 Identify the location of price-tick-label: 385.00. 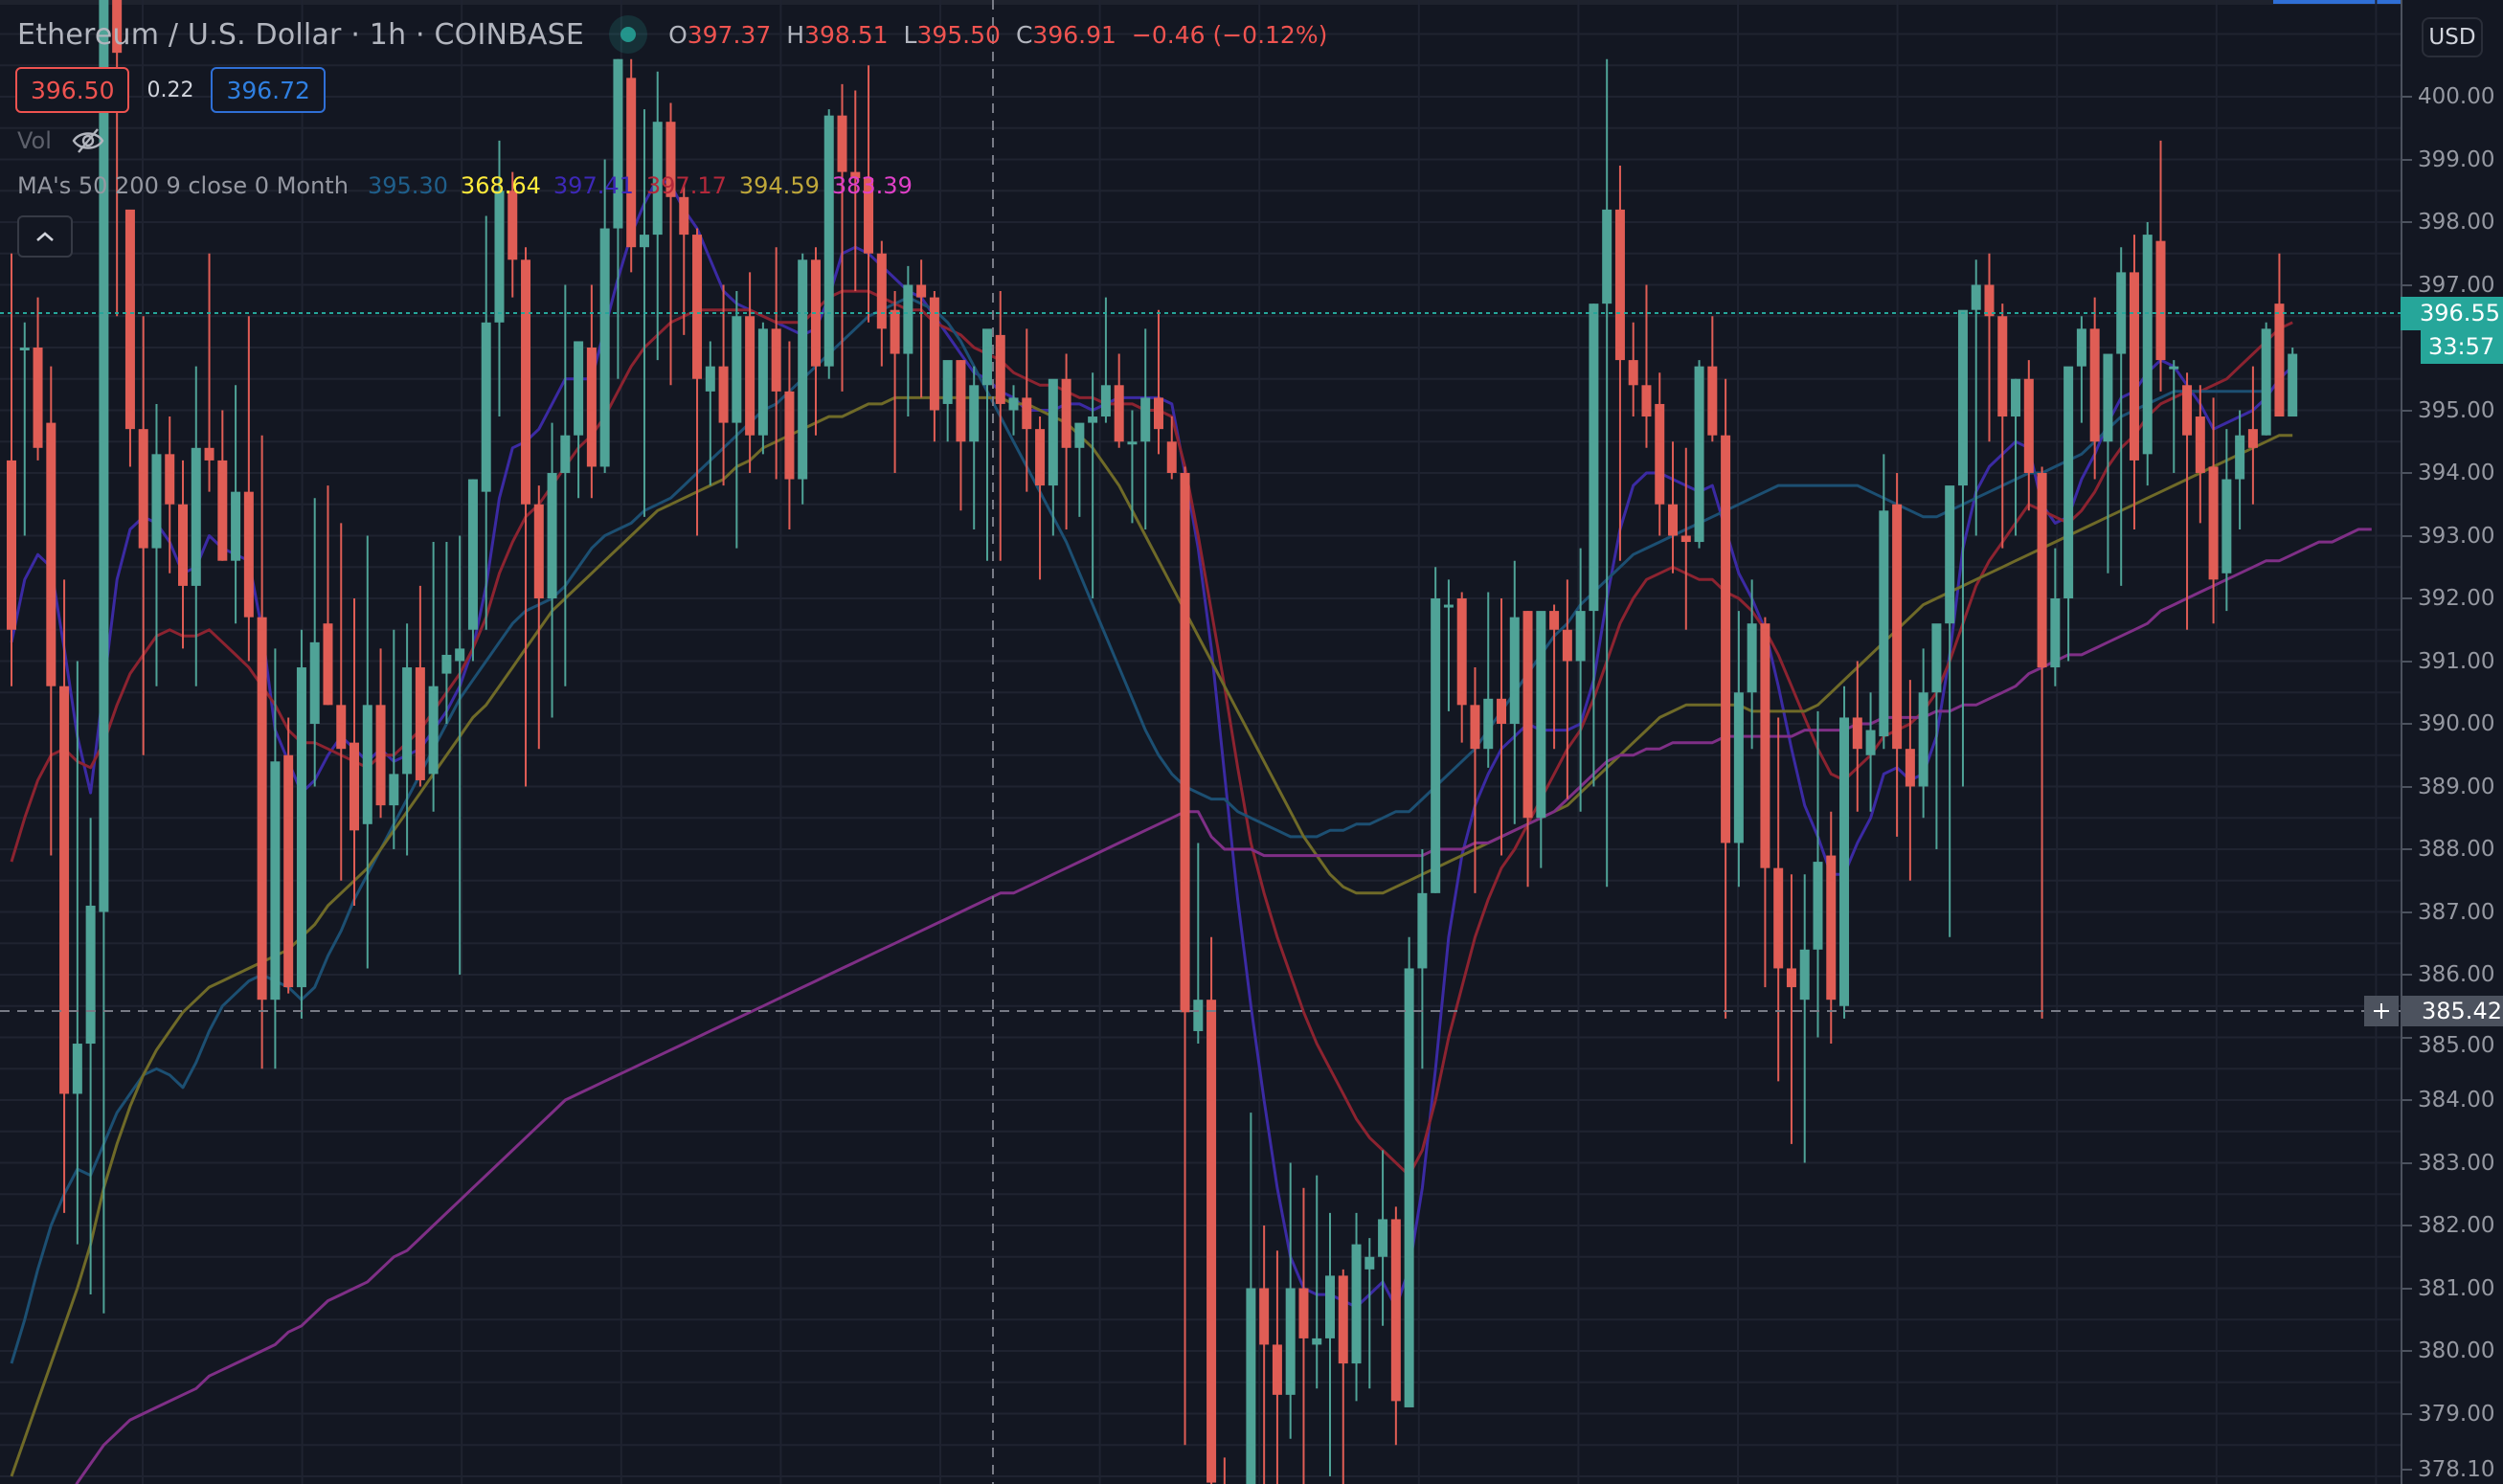
(2456, 1045).